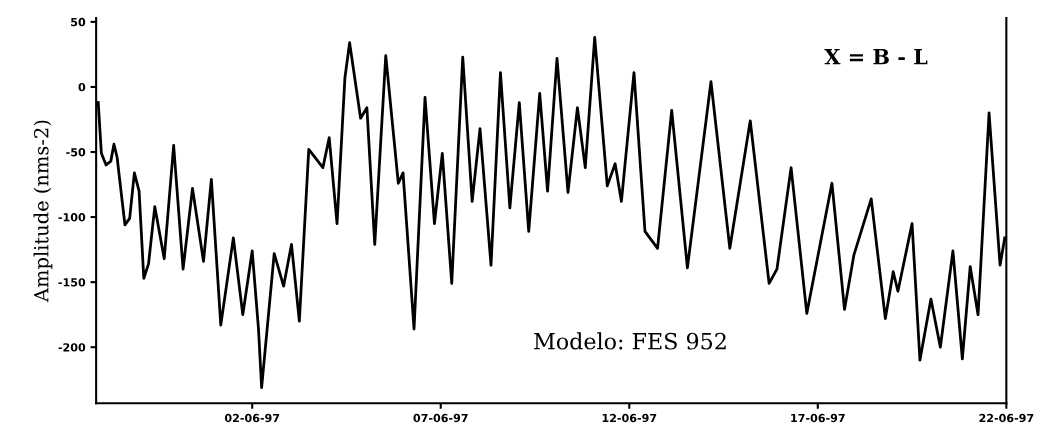  Describe the element at coordinates (630, 341) in the screenshot. I see `annotation: Modelo: FES 952` at that location.